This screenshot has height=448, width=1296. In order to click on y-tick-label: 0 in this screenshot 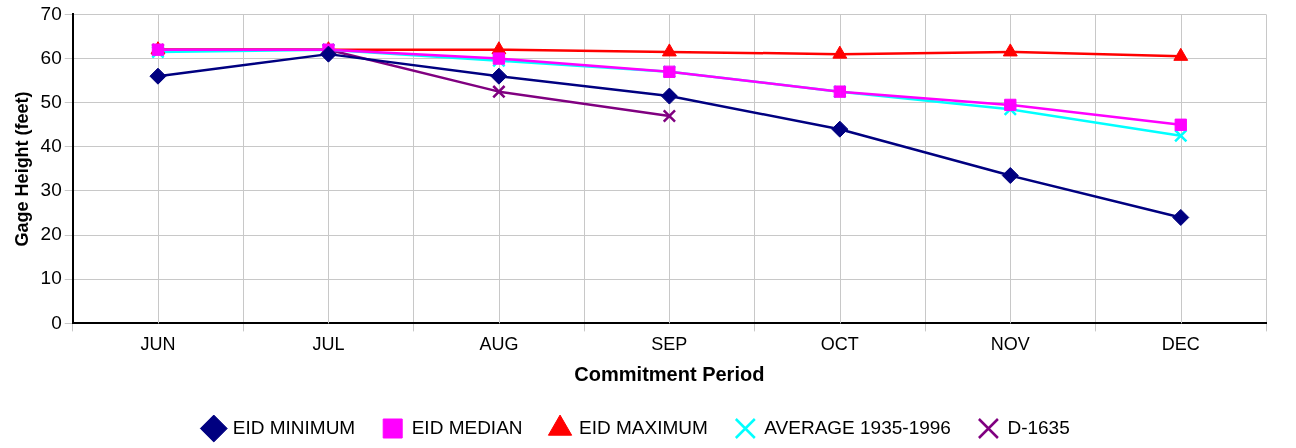, I will do `click(56, 322)`.